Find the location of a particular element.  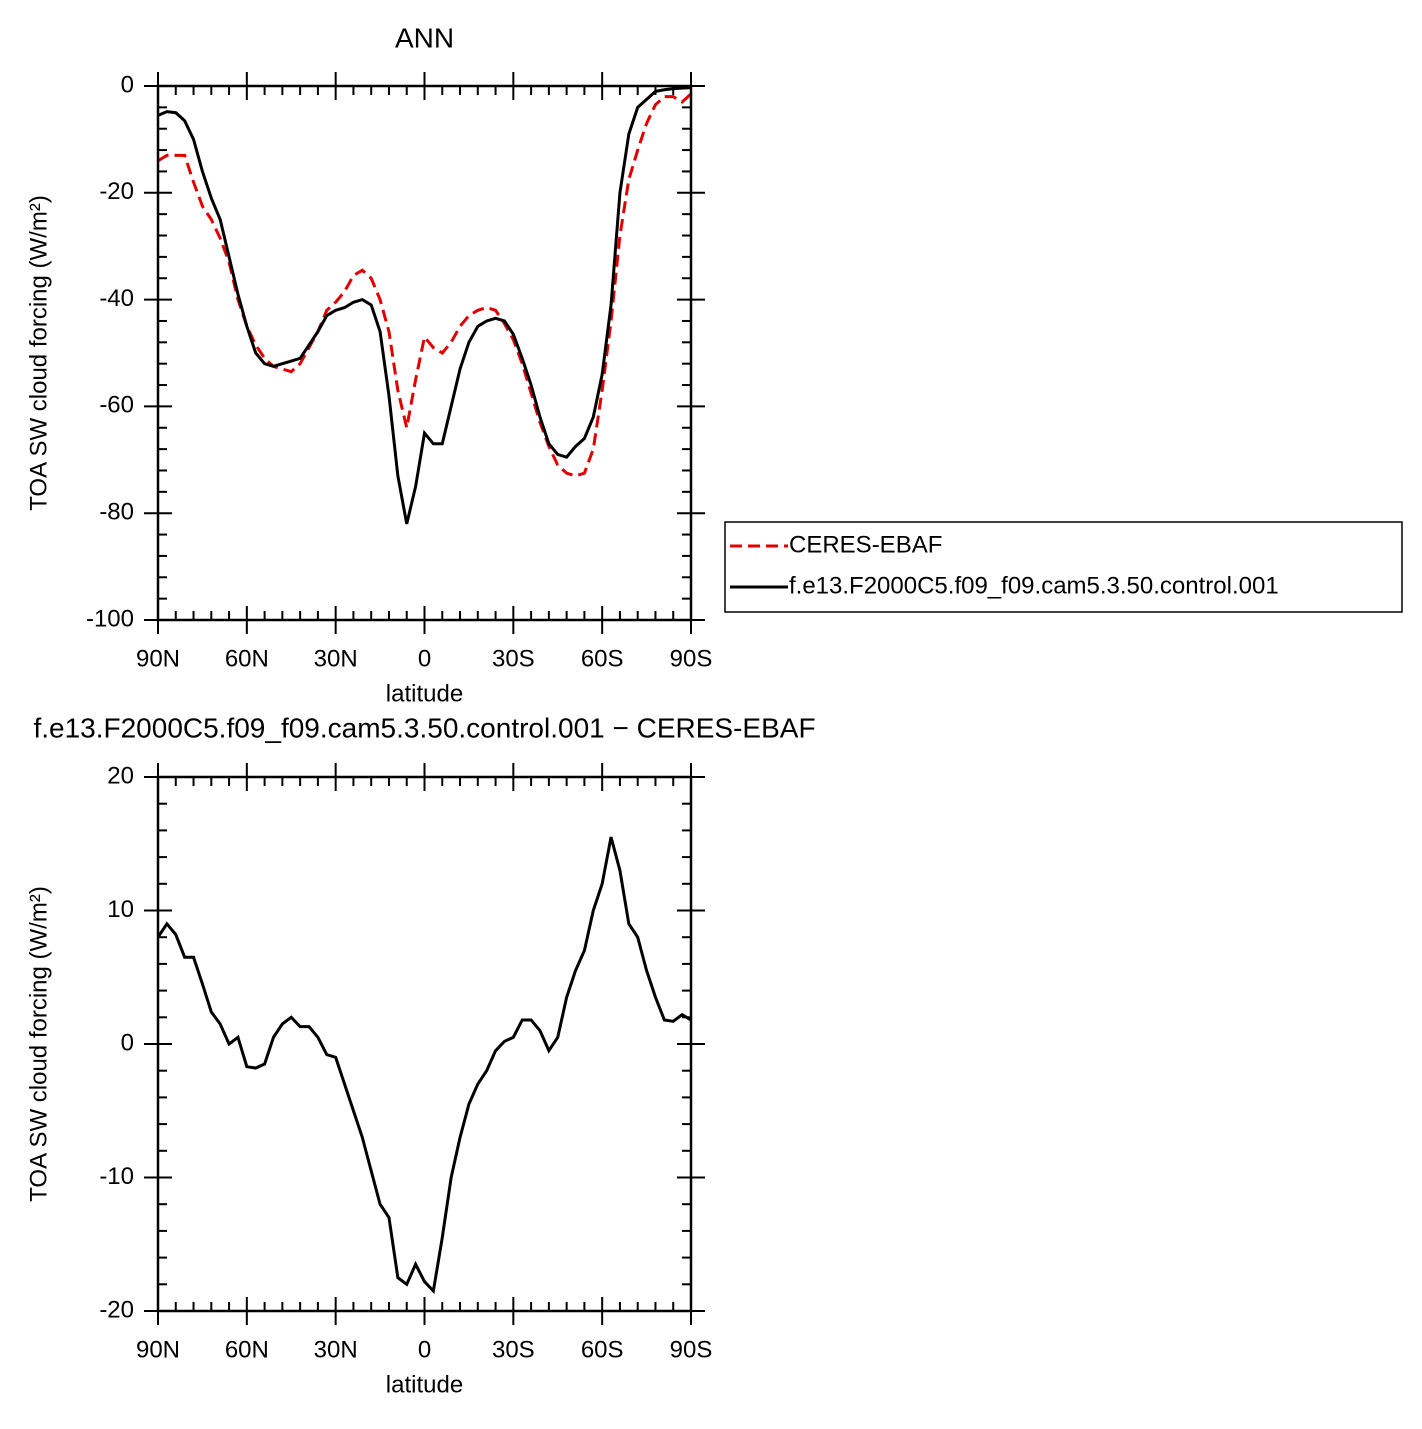

y-tick-label: -40 is located at coordinates (116, 298).